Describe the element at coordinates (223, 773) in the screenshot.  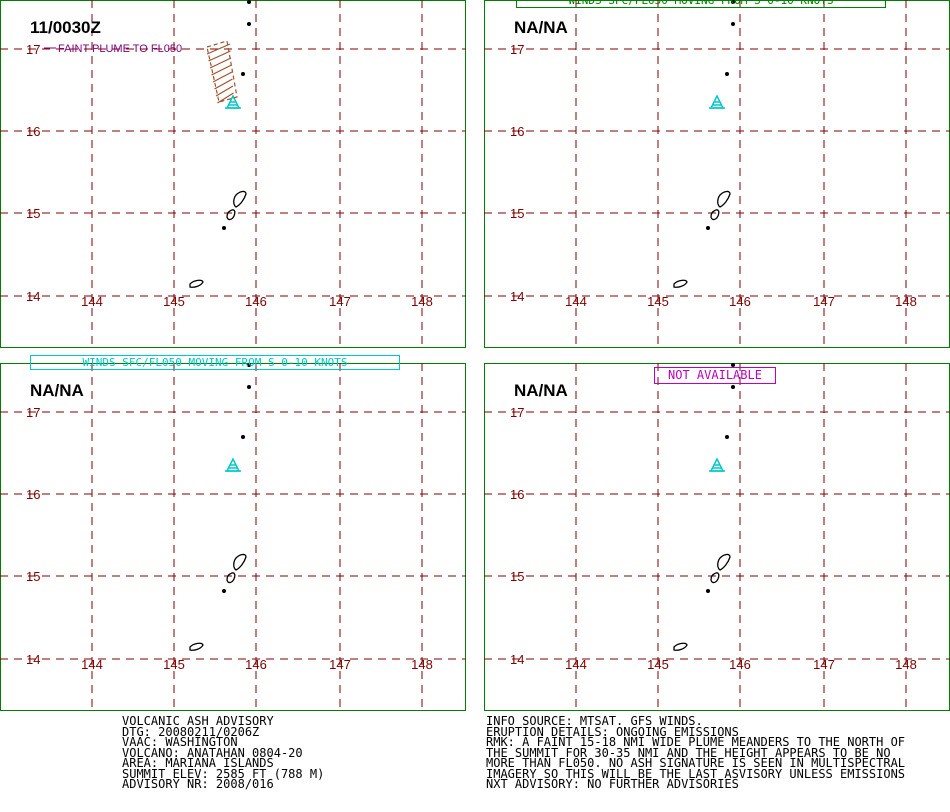
I see `advisory-line: SUMMIT ELEV: 2585 FT (788 M)` at that location.